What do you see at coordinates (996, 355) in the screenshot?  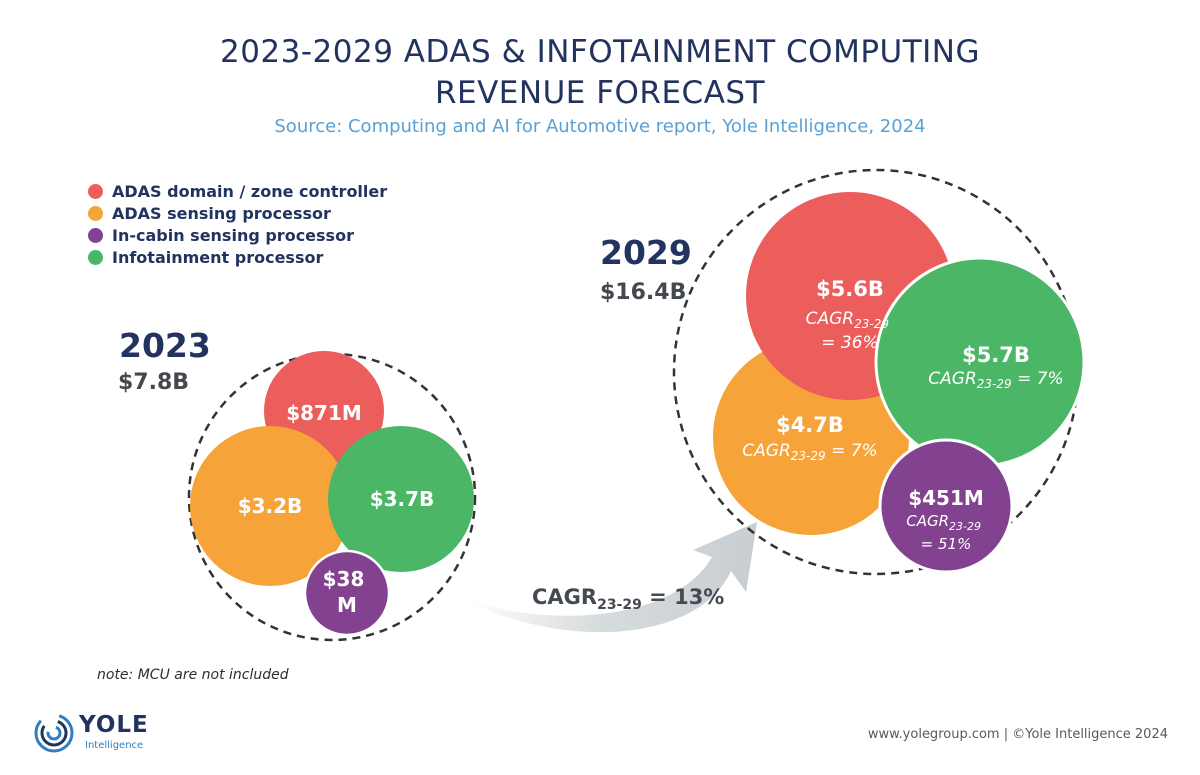 I see `bubble-label-2029-infotainment: $5.7B` at bounding box center [996, 355].